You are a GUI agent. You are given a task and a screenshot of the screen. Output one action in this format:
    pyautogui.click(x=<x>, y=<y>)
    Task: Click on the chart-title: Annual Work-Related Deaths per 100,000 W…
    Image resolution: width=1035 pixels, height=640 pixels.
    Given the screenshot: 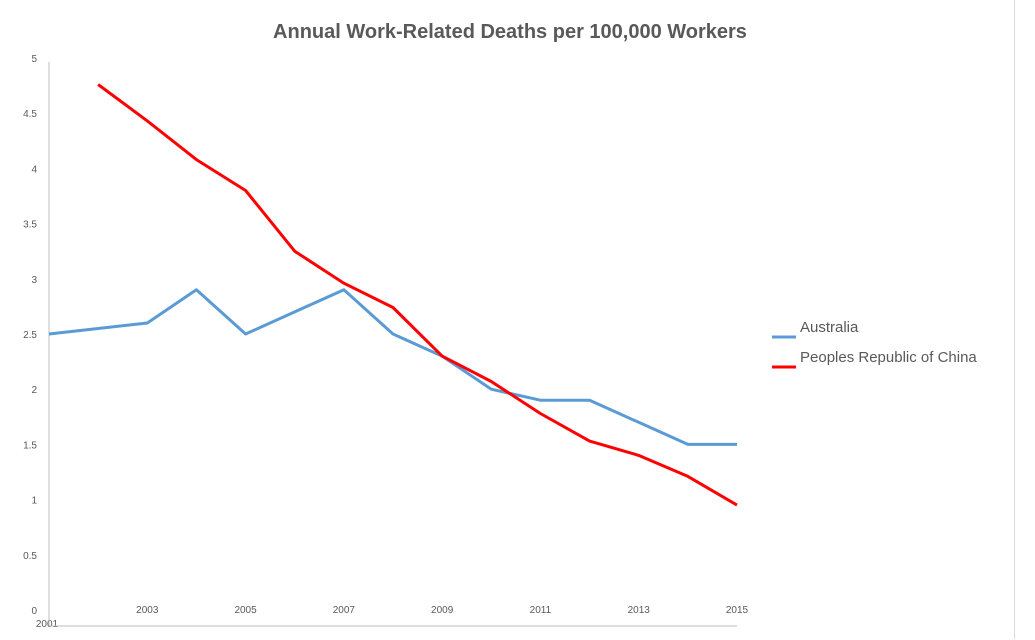 What is the action you would take?
    pyautogui.click(x=510, y=32)
    